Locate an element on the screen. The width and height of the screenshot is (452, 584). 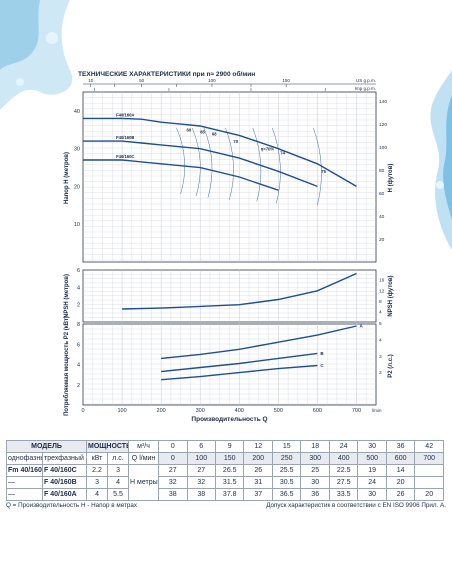
y-tick-label-right: 120 is located at coordinates (383, 125).